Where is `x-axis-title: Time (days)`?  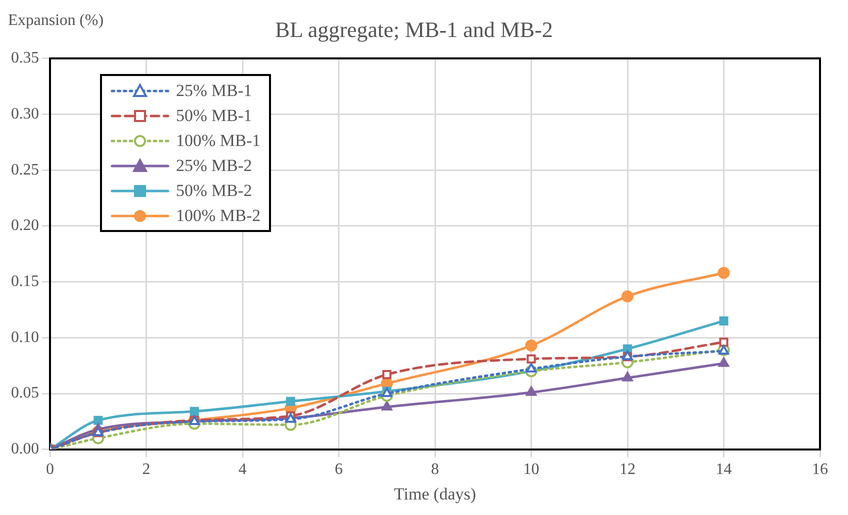 x-axis-title: Time (days) is located at coordinates (435, 494).